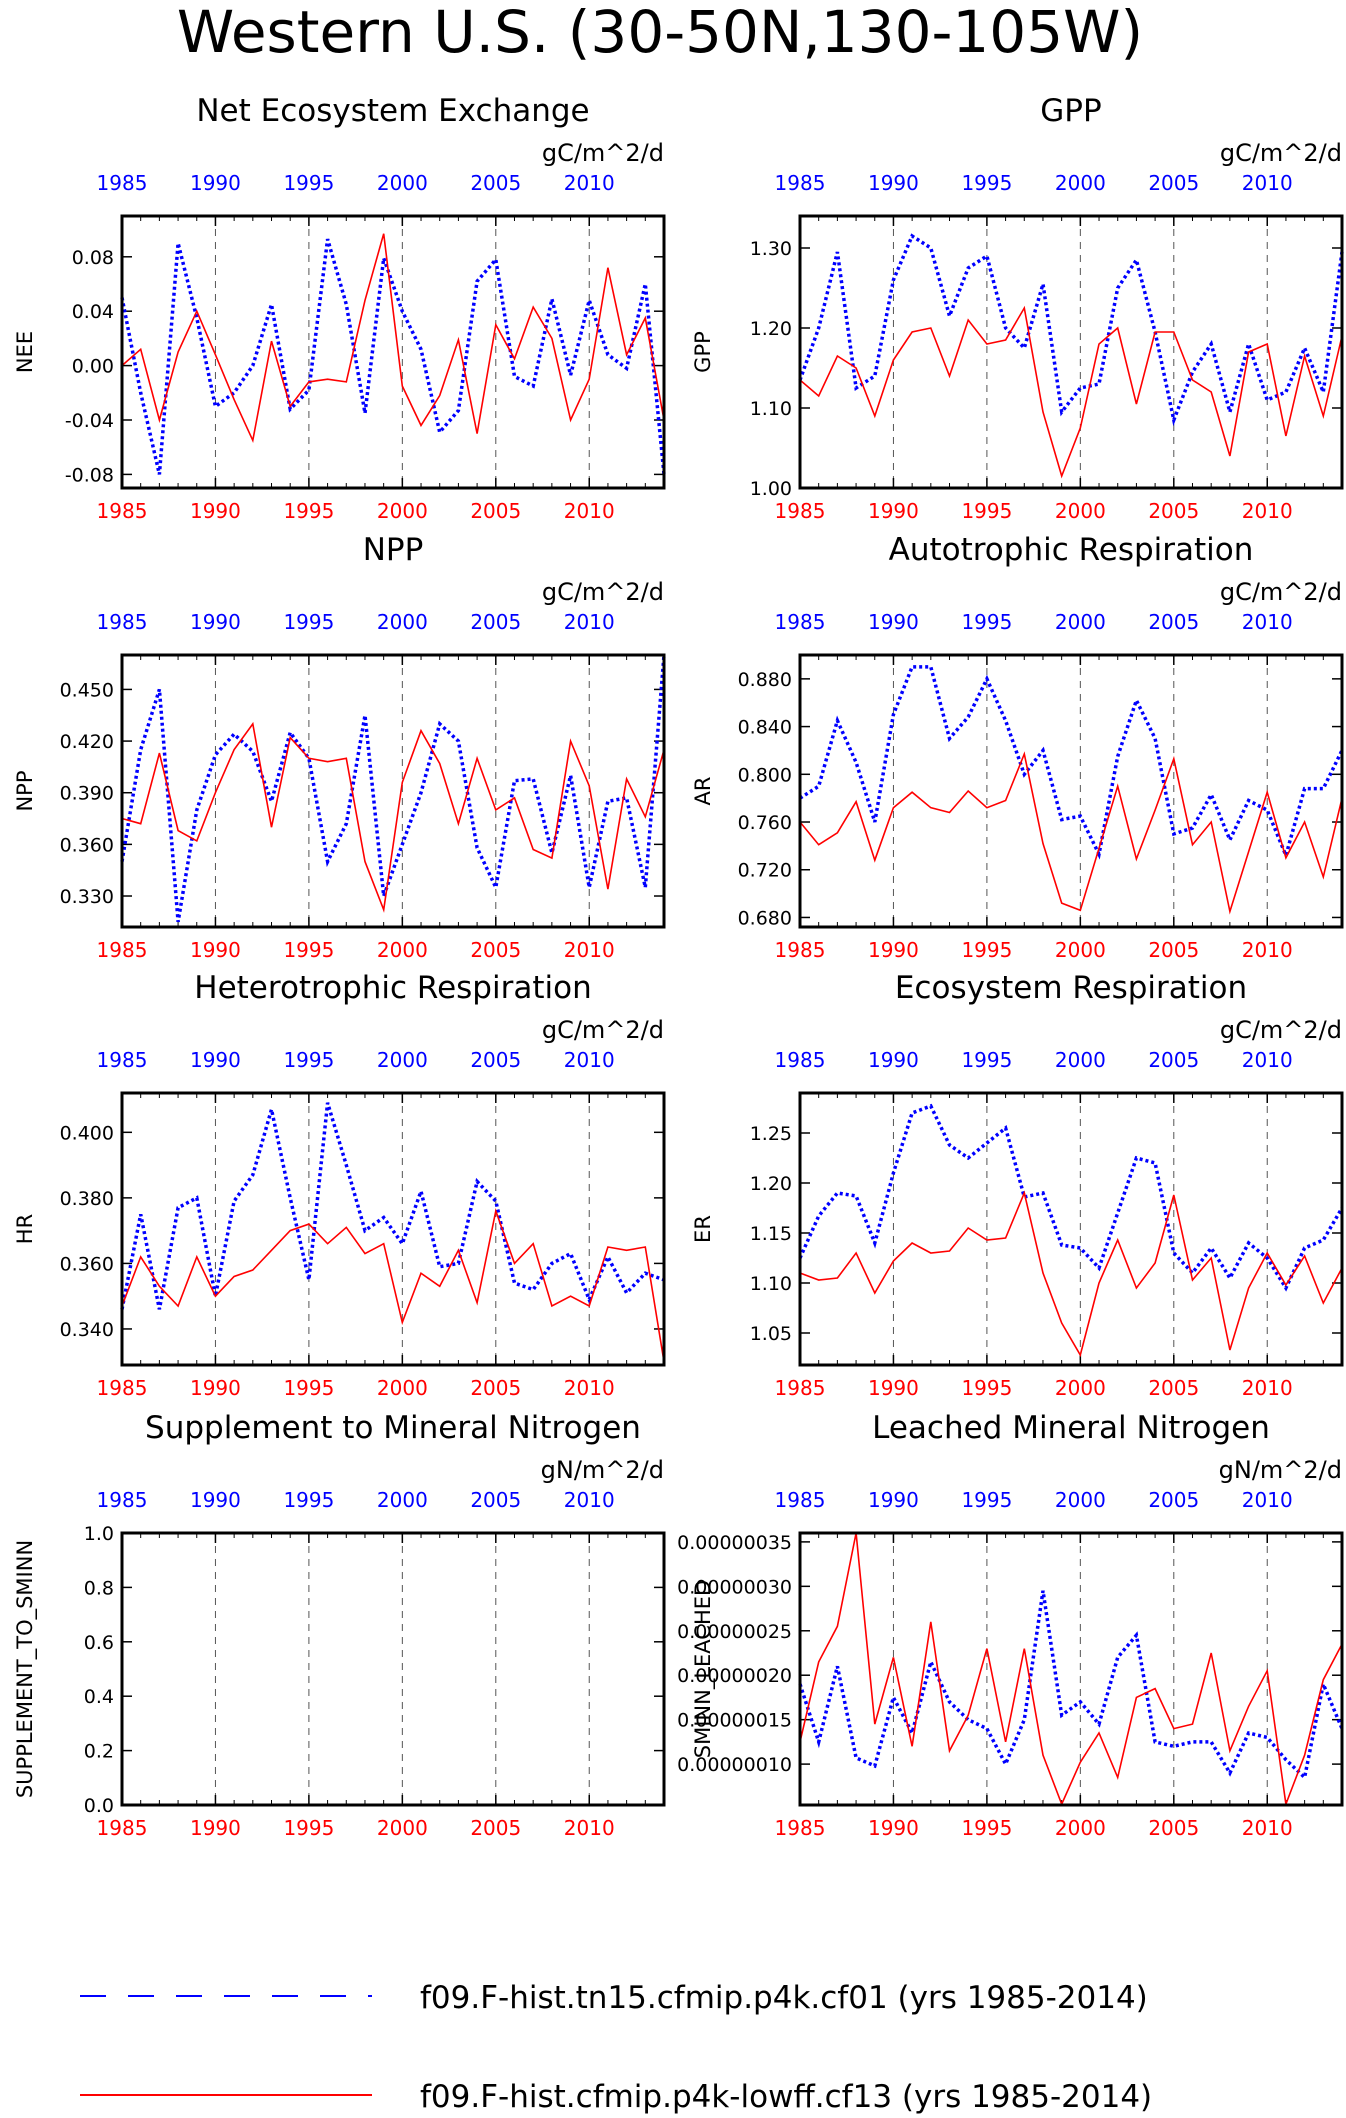  What do you see at coordinates (93, 312) in the screenshot?
I see `y-tick-label: 0.04` at bounding box center [93, 312].